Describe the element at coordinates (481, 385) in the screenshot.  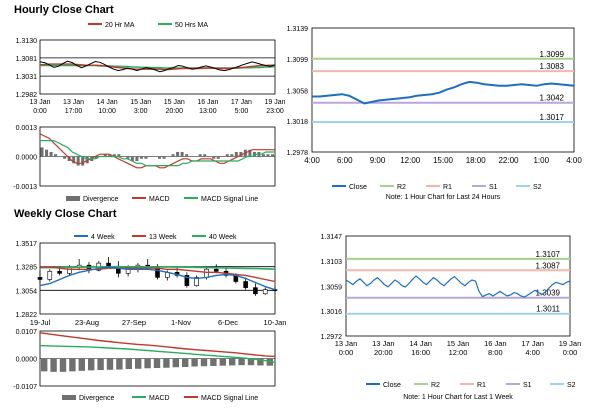
I see `weekly-pivot-legend-r1: R1` at that location.